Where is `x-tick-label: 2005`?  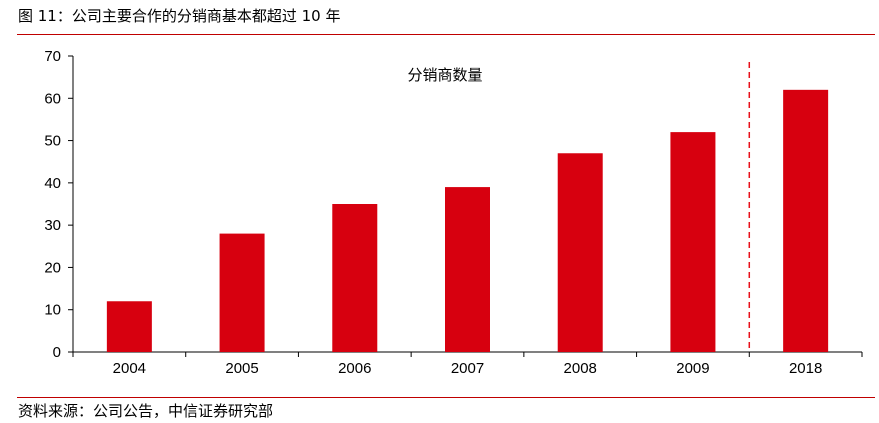 x-tick-label: 2005 is located at coordinates (241, 368).